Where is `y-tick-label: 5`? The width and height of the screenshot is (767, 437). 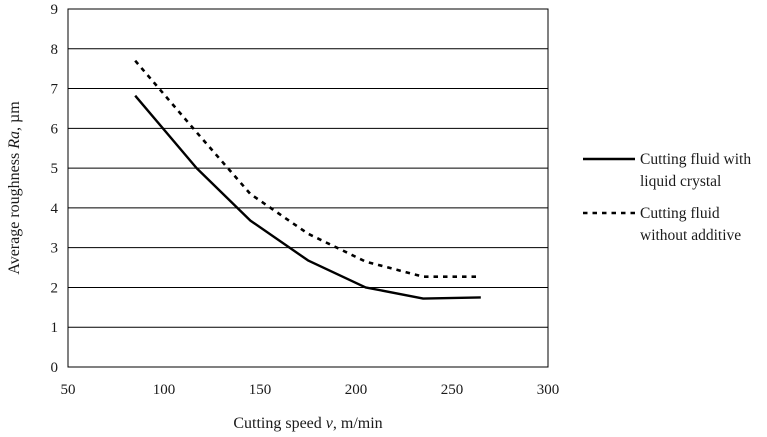 y-tick-label: 5 is located at coordinates (55, 169).